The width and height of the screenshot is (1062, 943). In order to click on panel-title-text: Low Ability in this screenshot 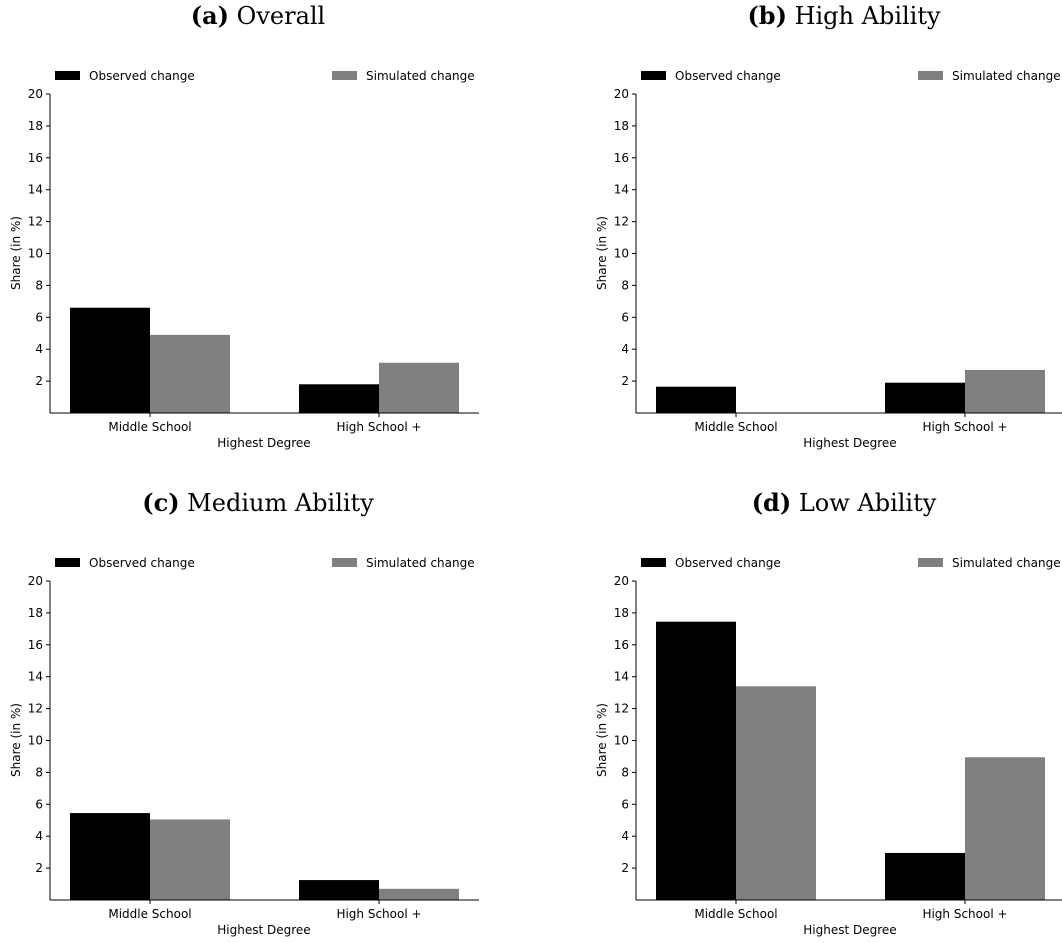, I will do `click(864, 503)`.